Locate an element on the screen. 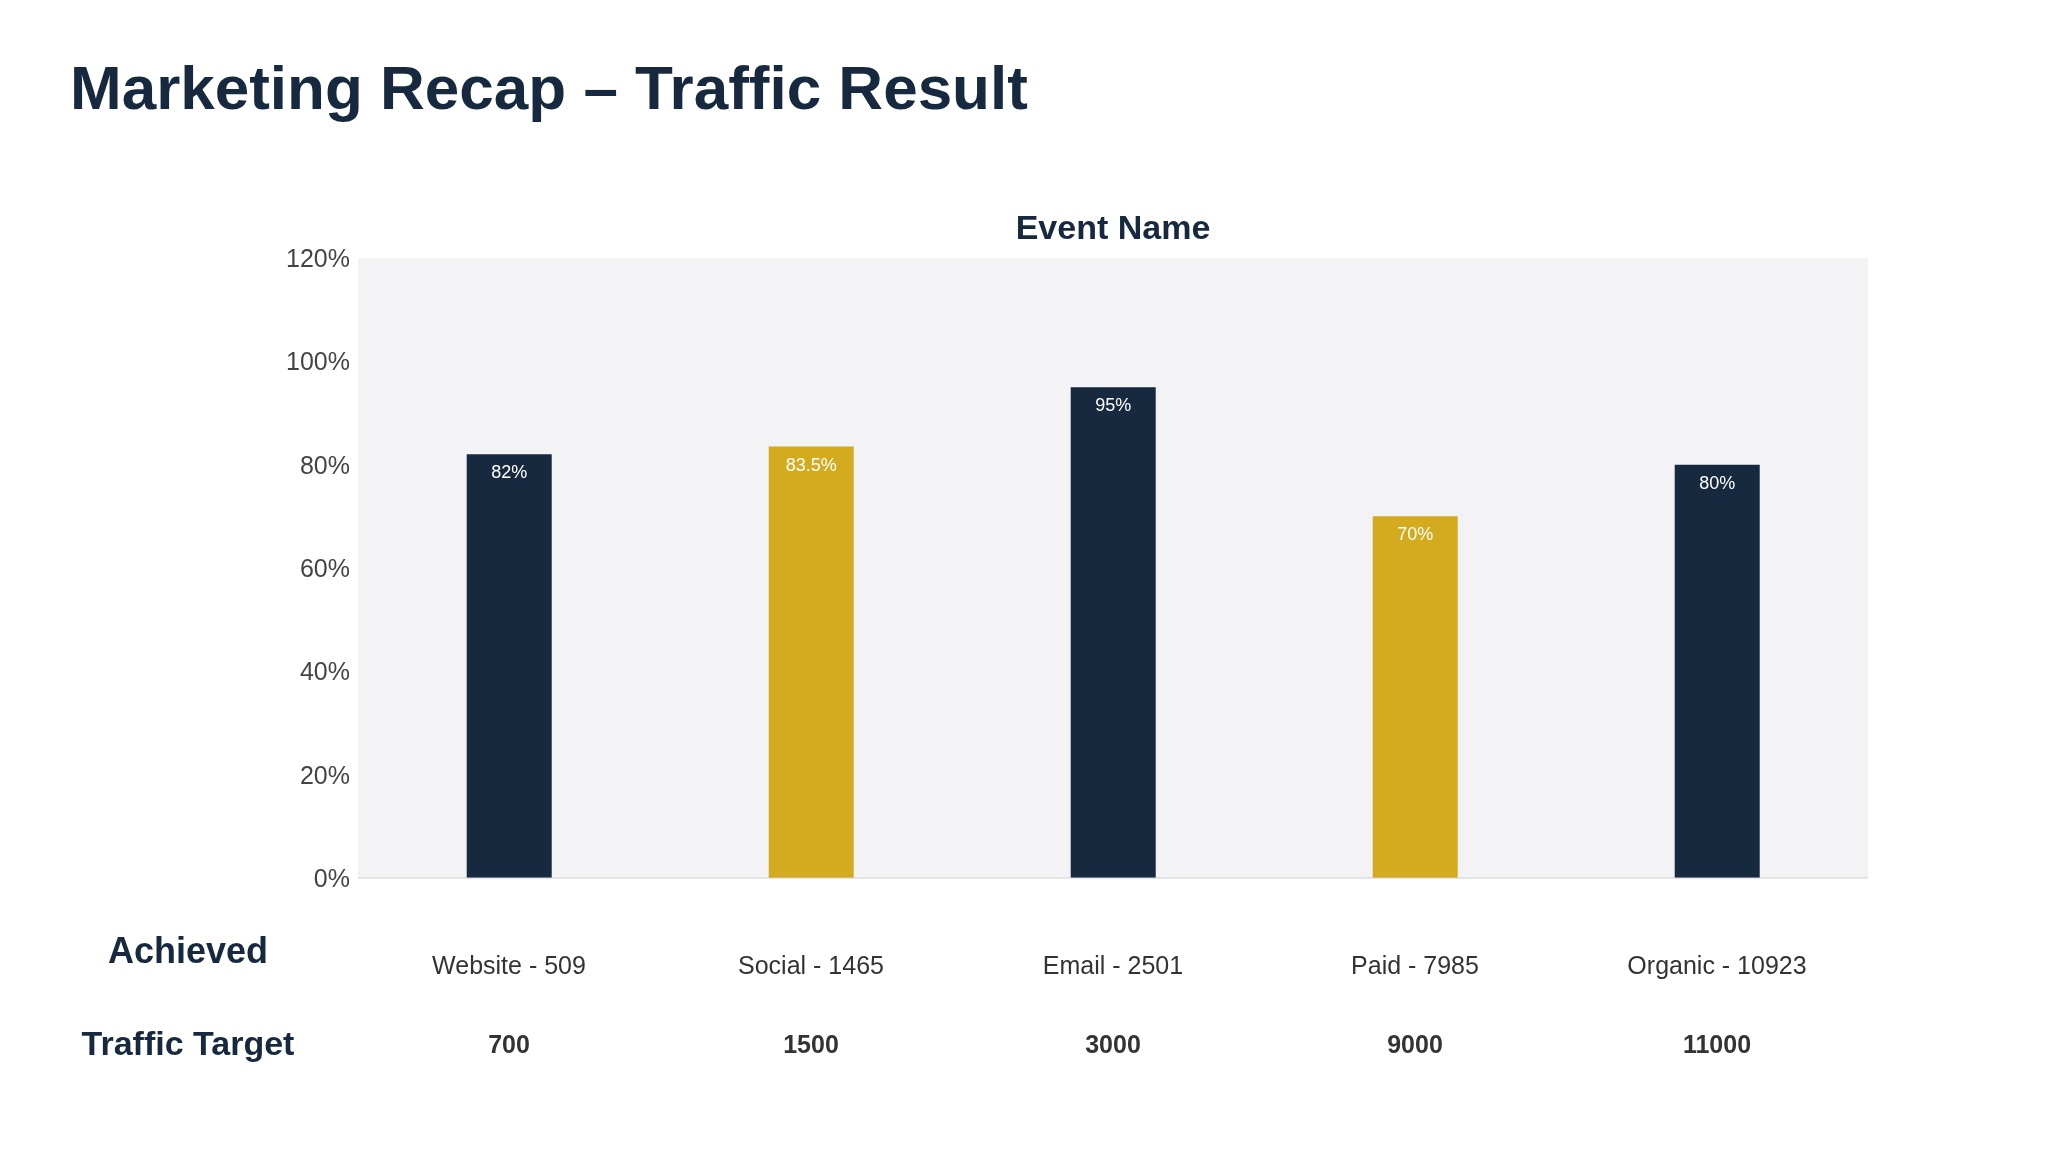 This screenshot has height=1152, width=2048. x-tick-label: Social - 1465 is located at coordinates (811, 964).